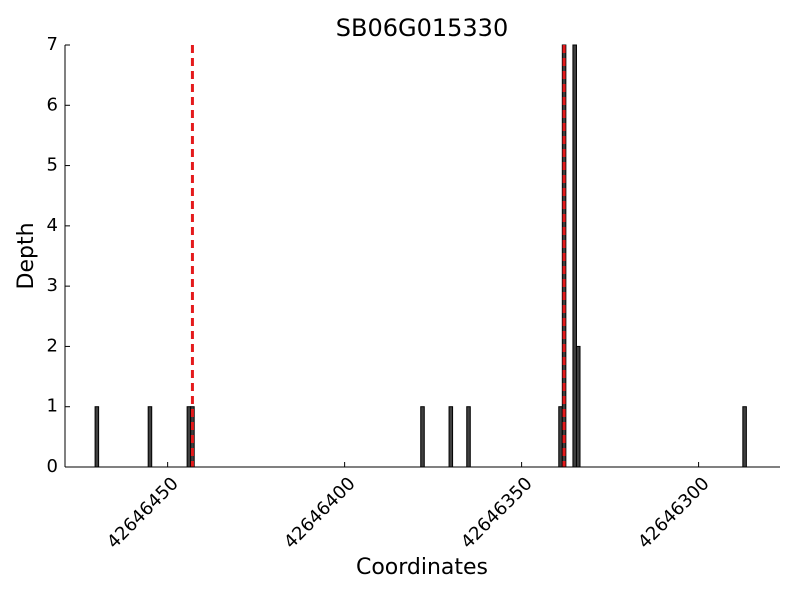 This screenshot has width=800, height=600. What do you see at coordinates (497, 513) in the screenshot?
I see `x-tick-label: 42646350` at bounding box center [497, 513].